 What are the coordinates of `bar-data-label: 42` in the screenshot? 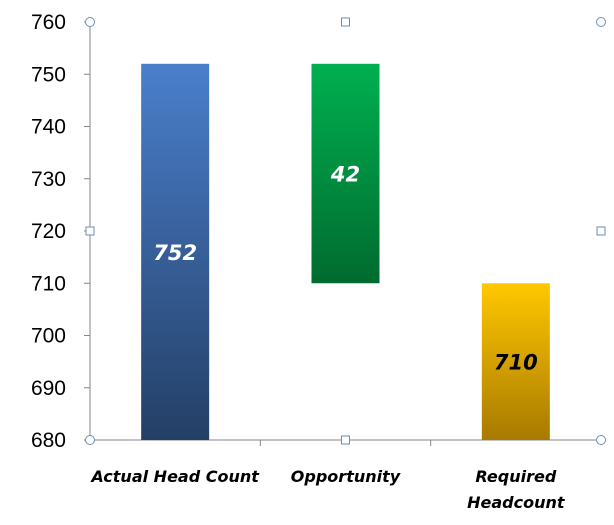 It's located at (345, 175).